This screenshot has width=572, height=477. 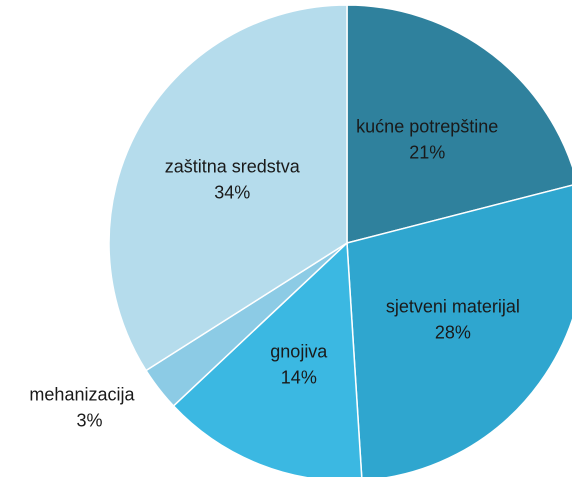 What do you see at coordinates (427, 152) in the screenshot?
I see `slice-value-label: 21%` at bounding box center [427, 152].